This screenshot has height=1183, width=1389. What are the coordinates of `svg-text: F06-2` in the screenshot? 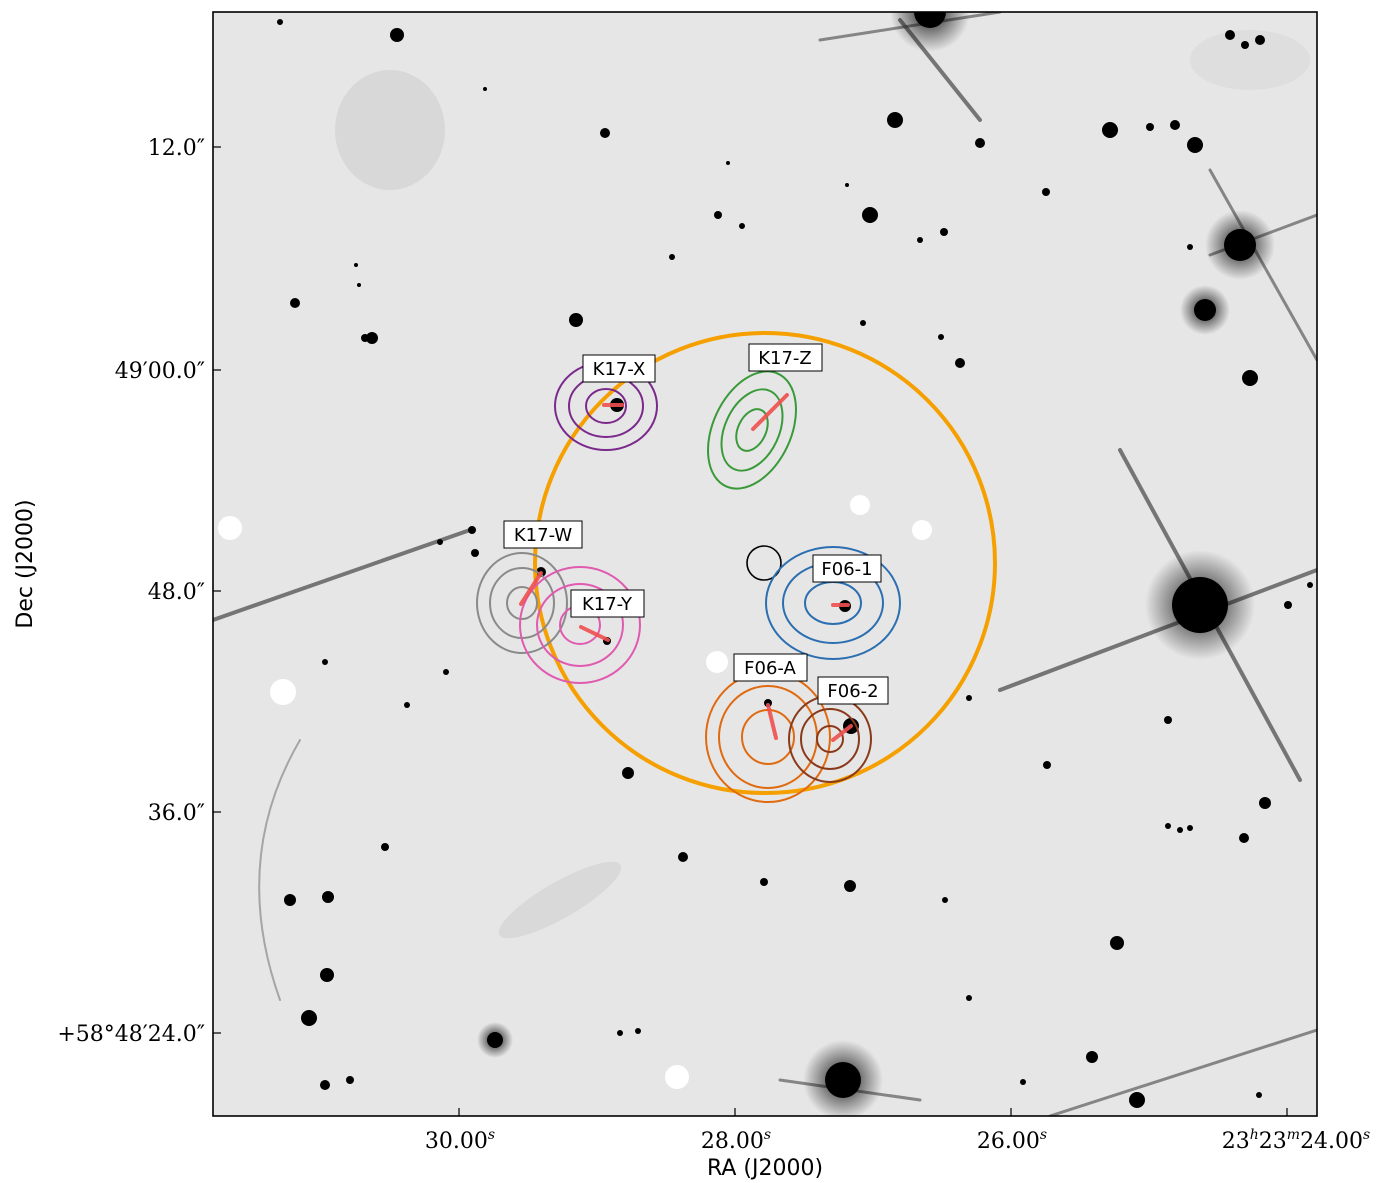 It's located at (852, 691).